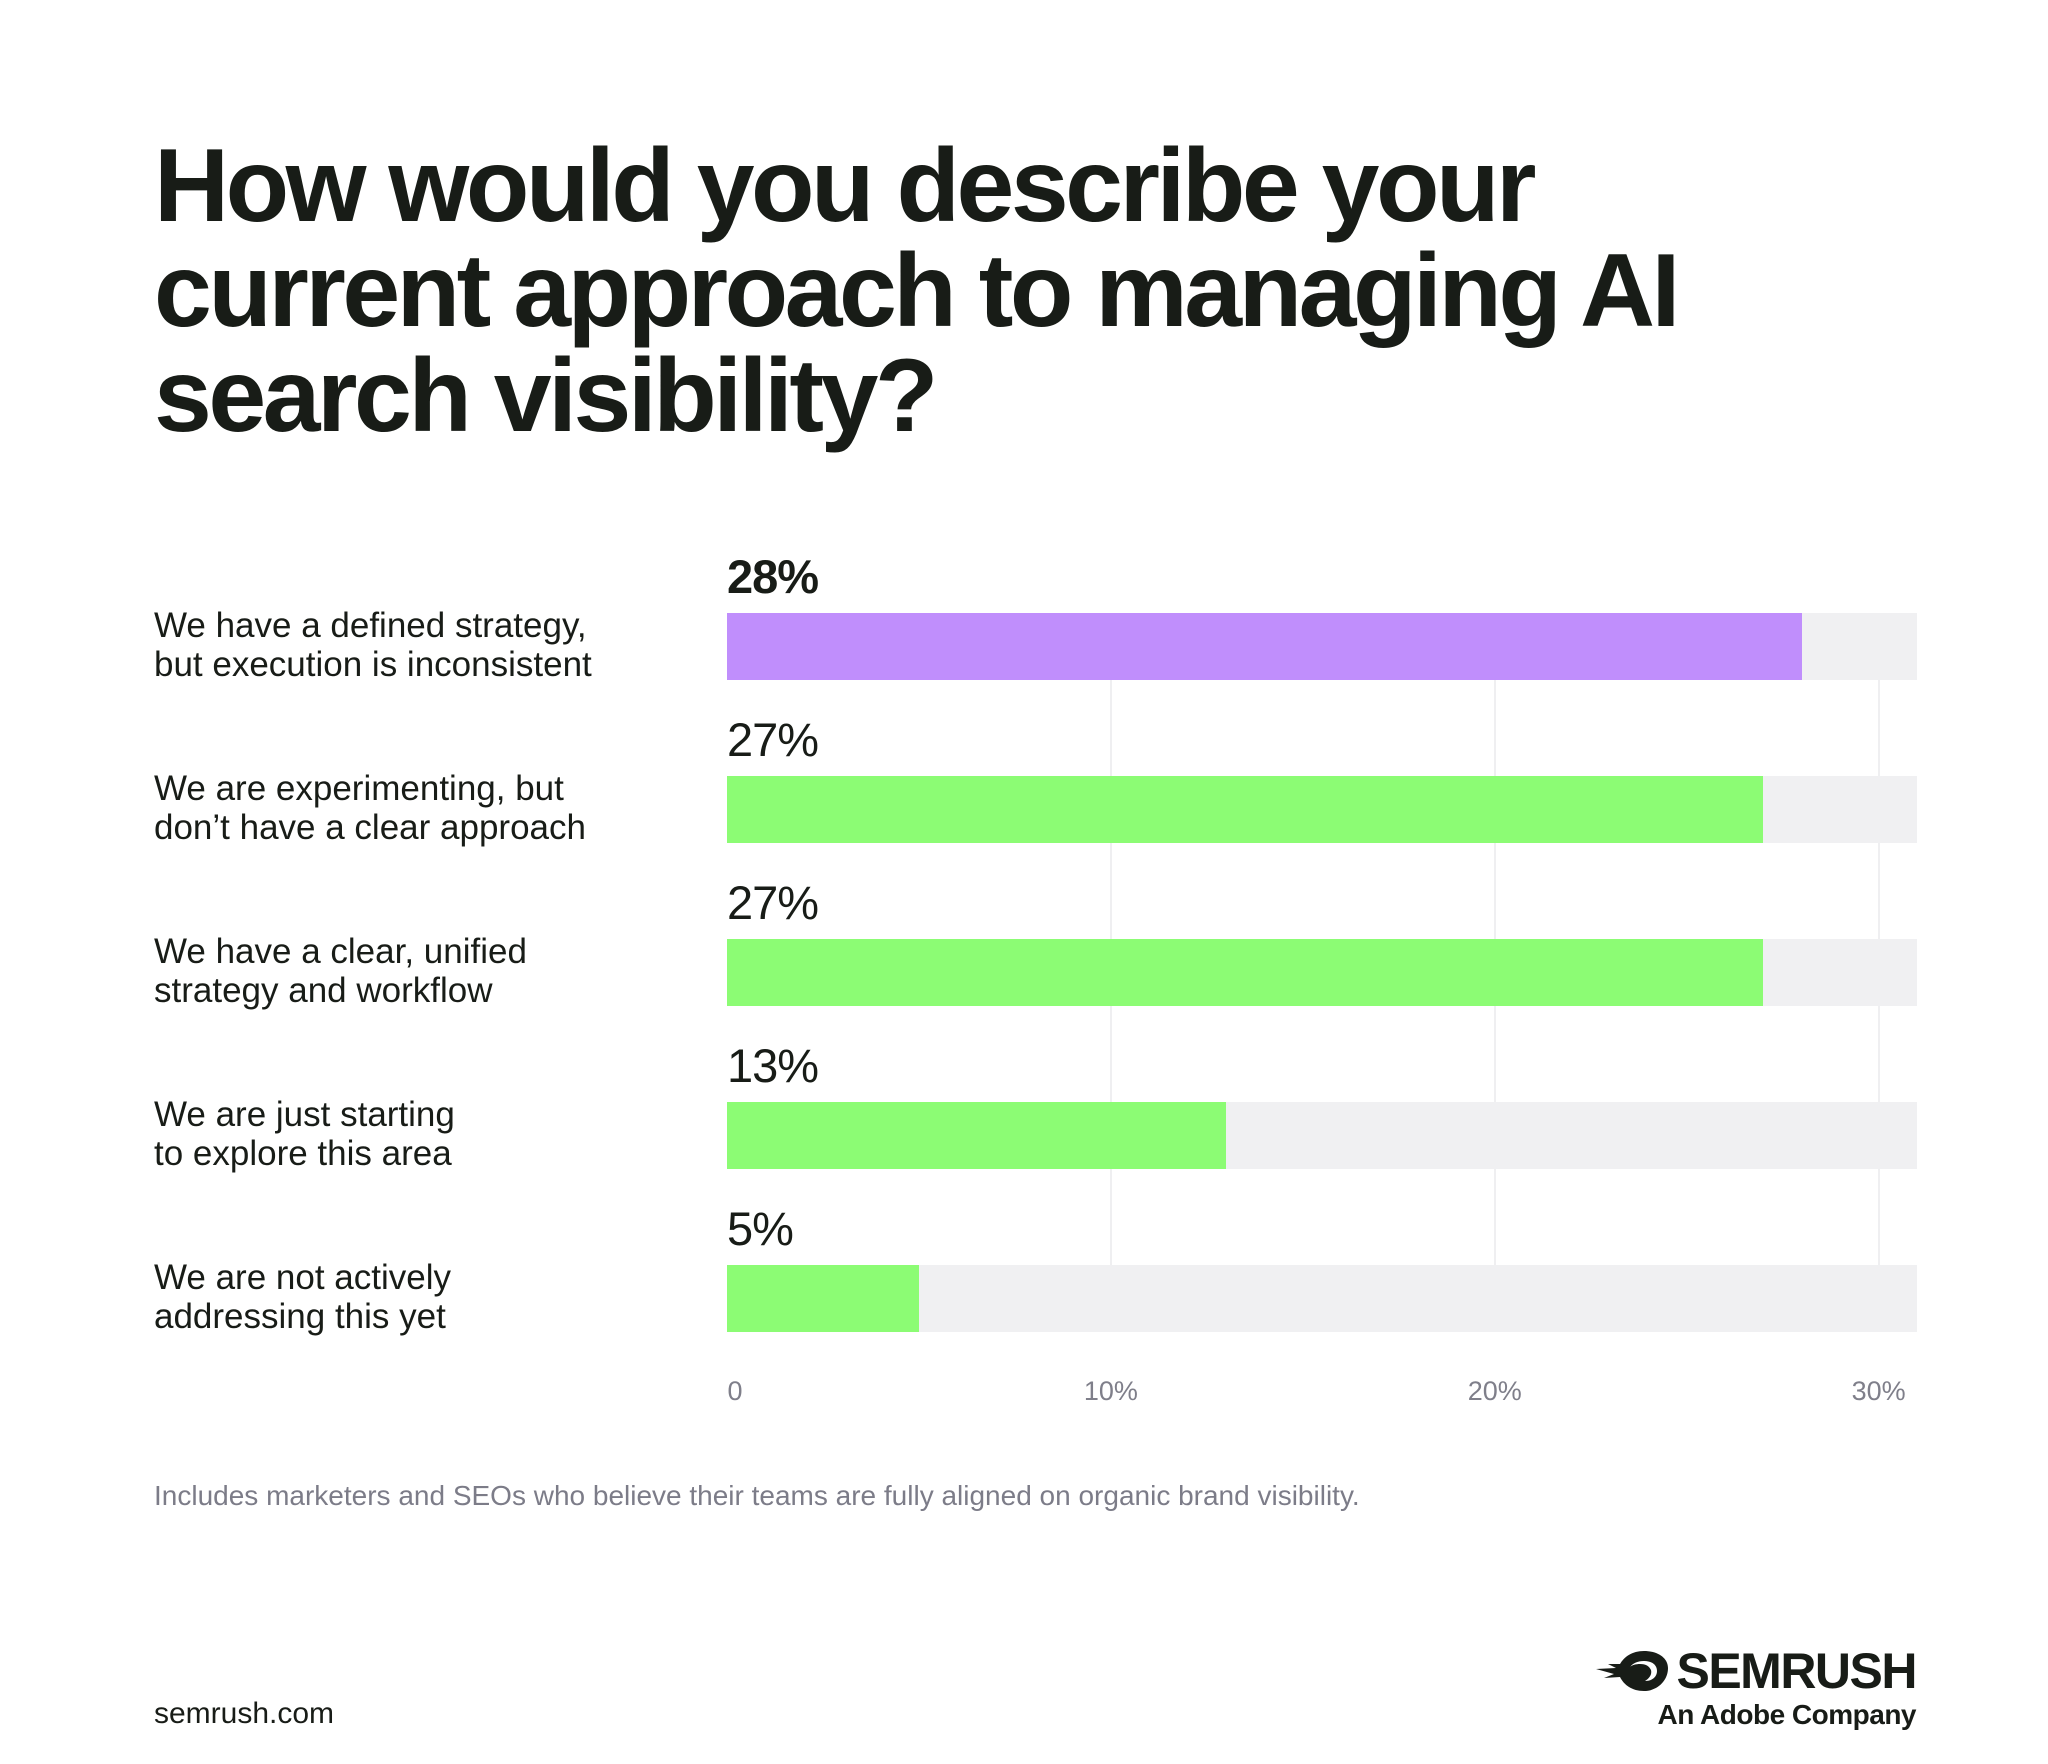  I want to click on value-label: 13%, so click(773, 1065).